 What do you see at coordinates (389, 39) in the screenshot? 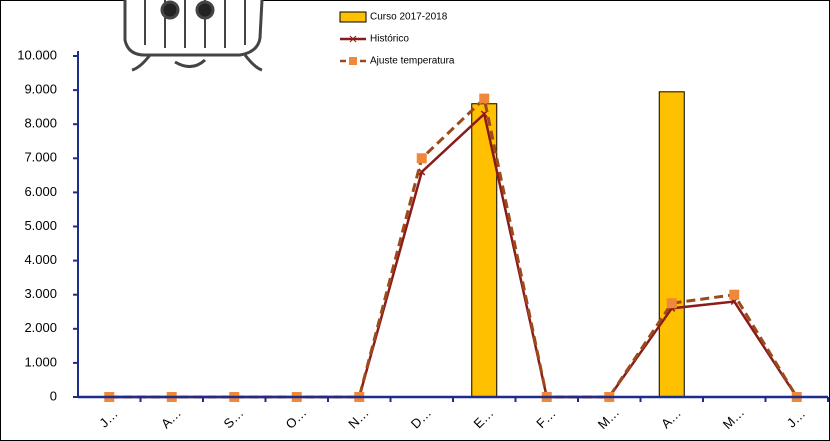
I see `legend-label: Histórico` at bounding box center [389, 39].